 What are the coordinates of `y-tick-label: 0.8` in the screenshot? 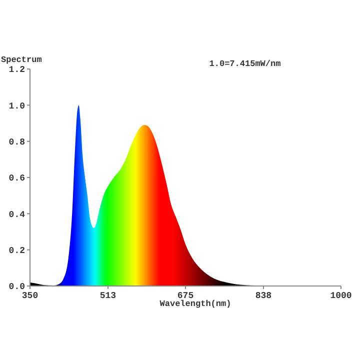 It's located at (16, 142).